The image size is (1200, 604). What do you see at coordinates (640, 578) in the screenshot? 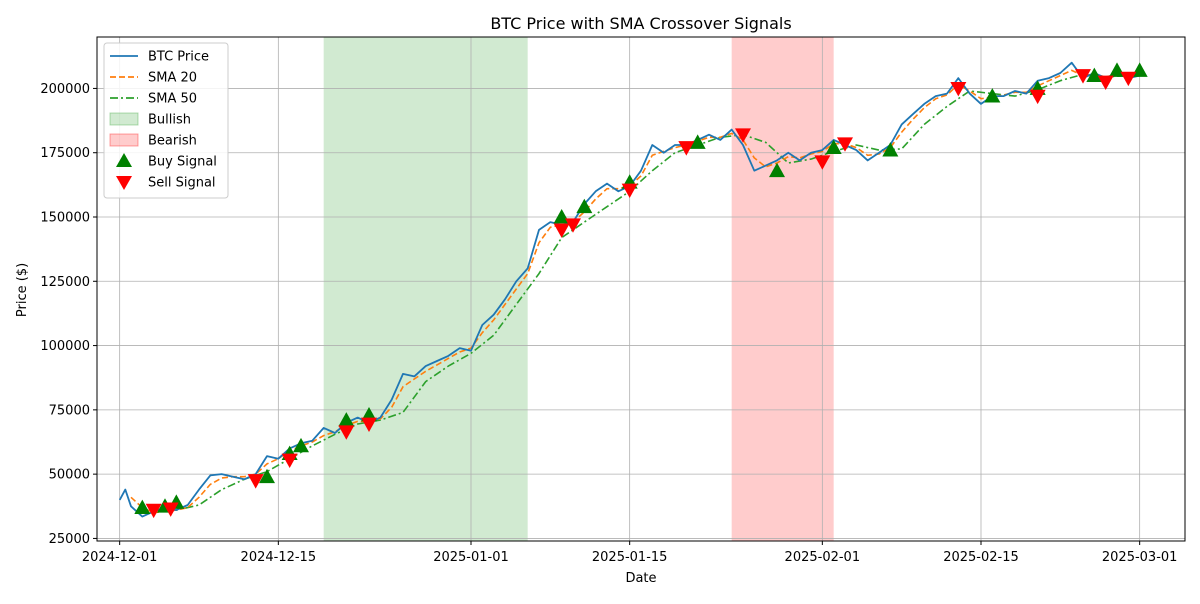
I see `x-axis-label: Date` at bounding box center [640, 578].